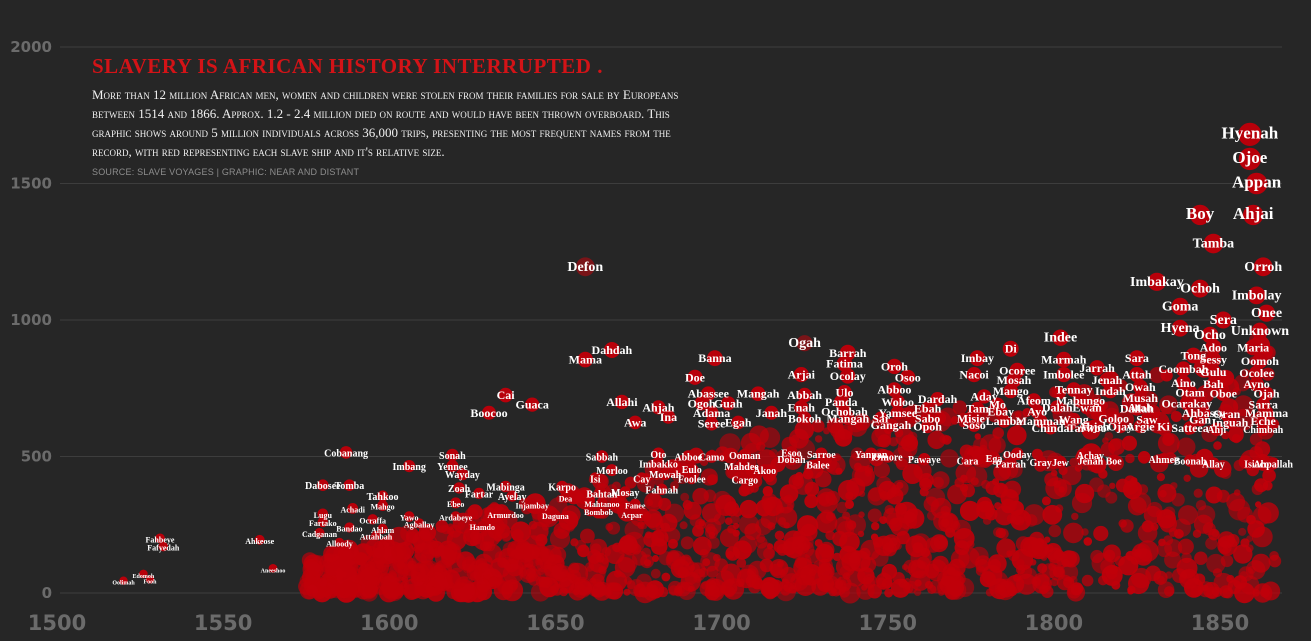 This screenshot has height=641, width=1311. What do you see at coordinates (1257, 295) in the screenshot?
I see `point-label: Imbolay` at bounding box center [1257, 295].